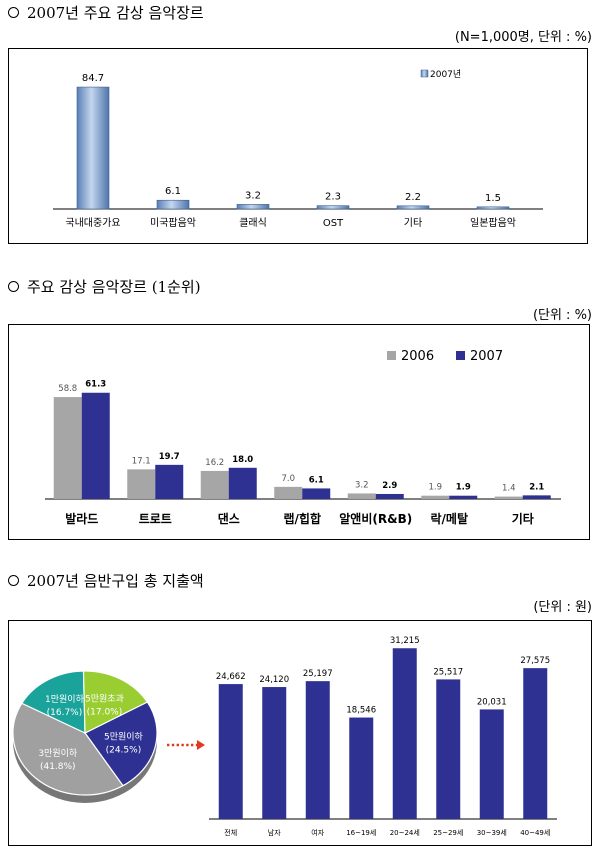 The height and width of the screenshot is (850, 600). I want to click on bar-2006-트로트, so click(141, 484).